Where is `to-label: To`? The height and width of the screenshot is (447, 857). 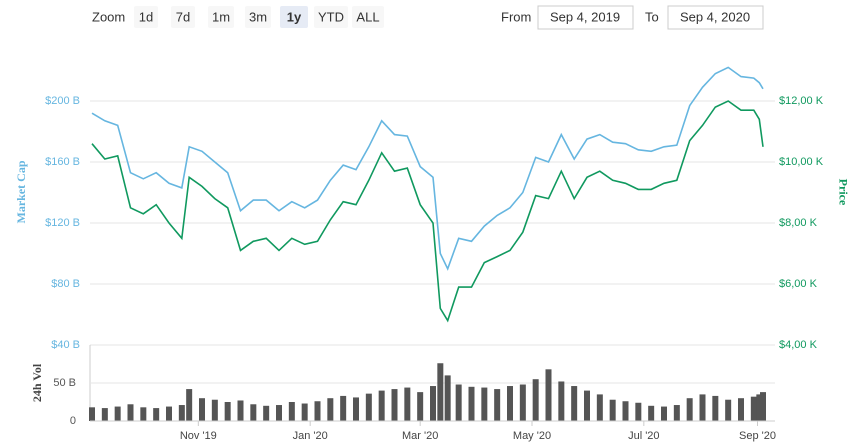
to-label: To is located at coordinates (652, 16).